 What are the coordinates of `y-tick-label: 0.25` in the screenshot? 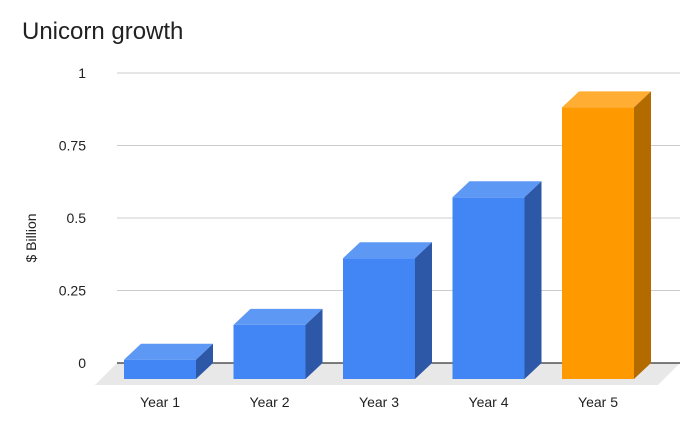 It's located at (72, 291).